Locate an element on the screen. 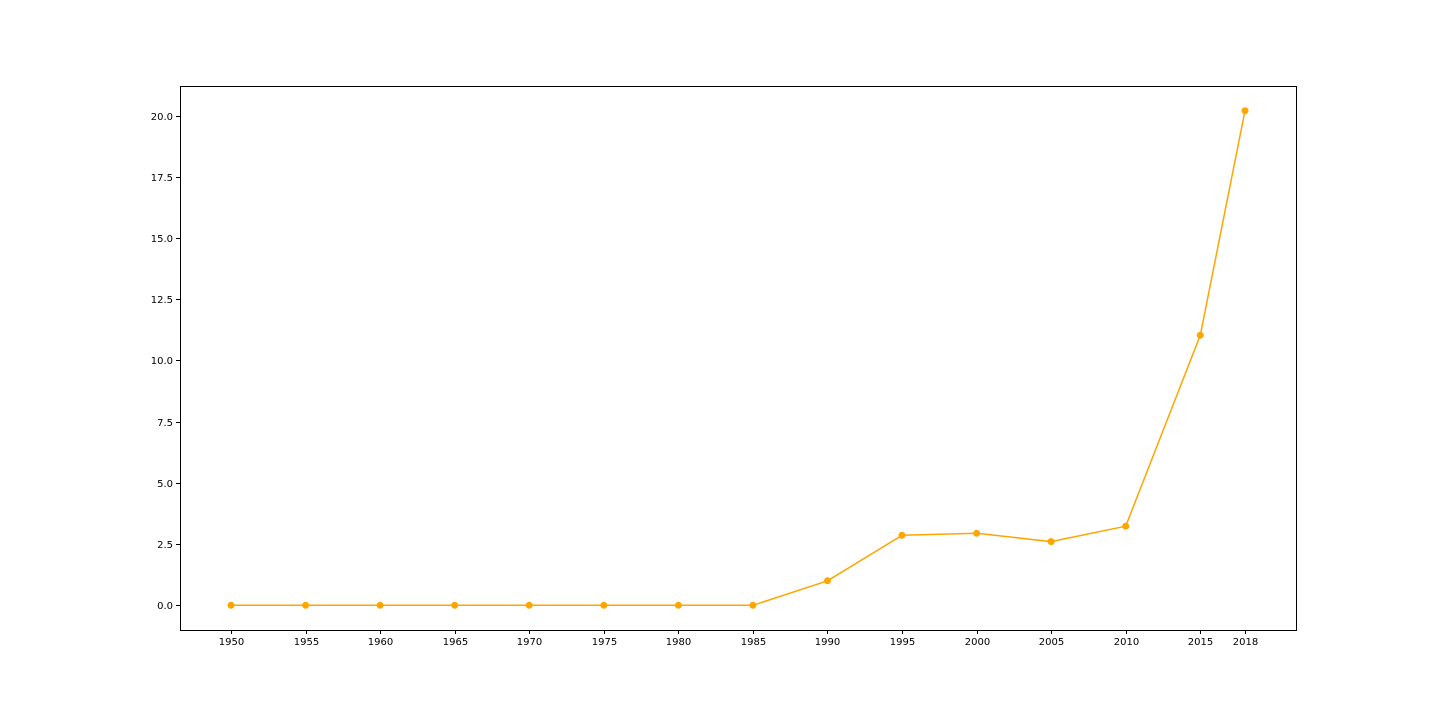 The width and height of the screenshot is (1440, 720). y-tick-label: 10.0 is located at coordinates (162, 361).